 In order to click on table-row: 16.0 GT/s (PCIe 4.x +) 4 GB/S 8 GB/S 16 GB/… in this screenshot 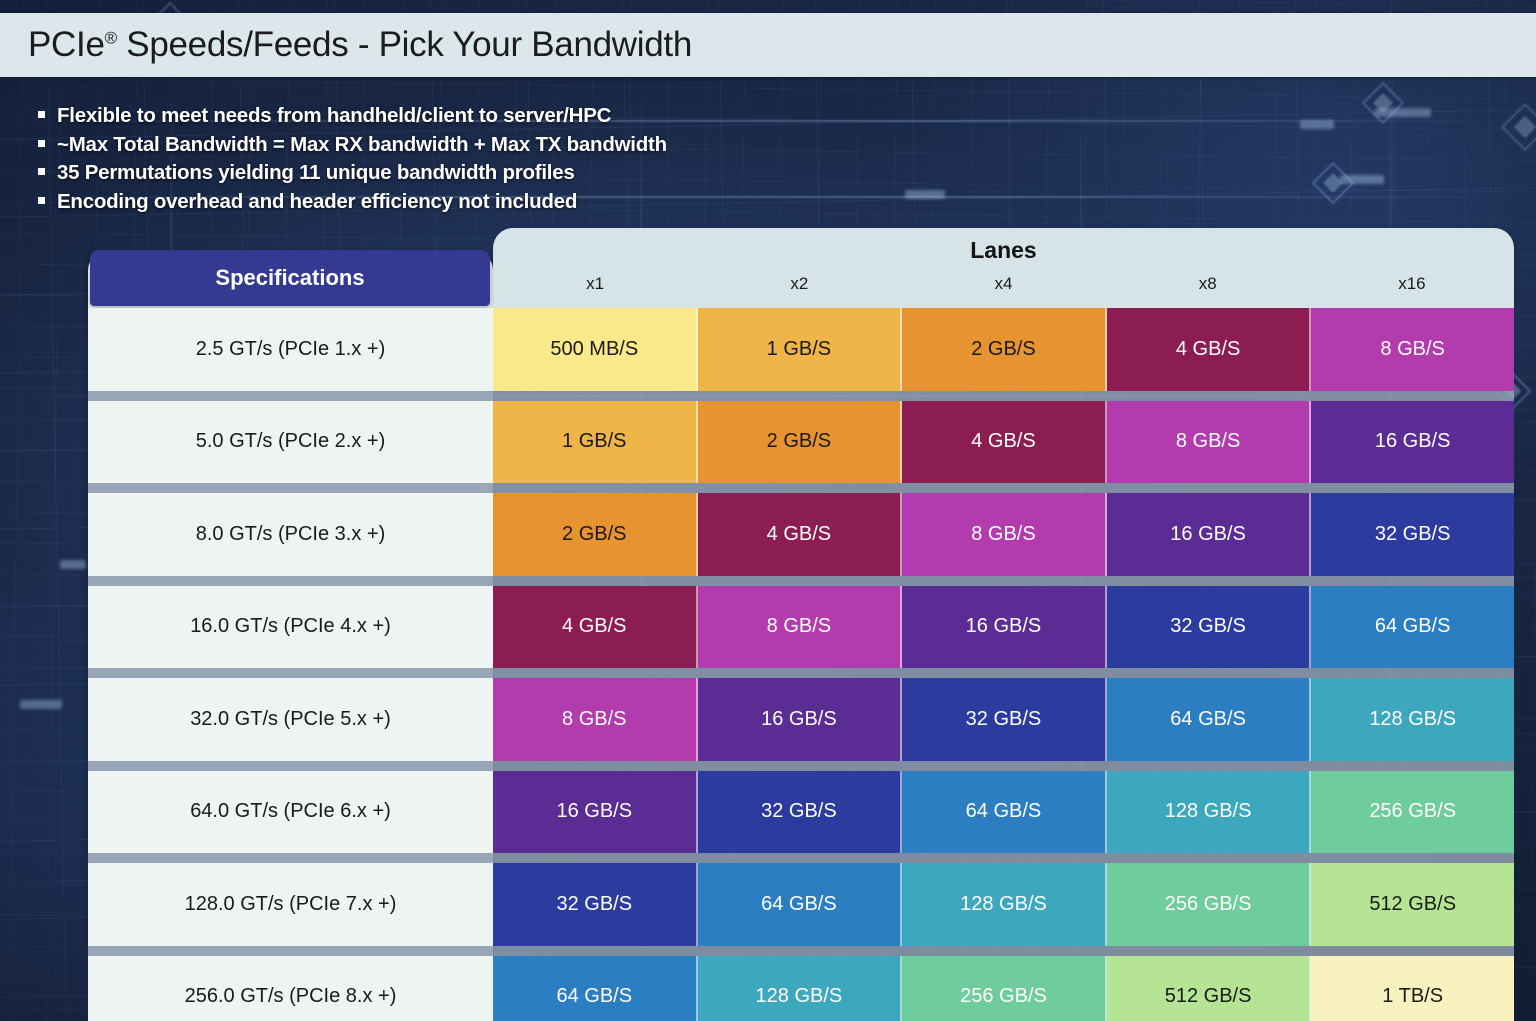, I will do `click(801, 626)`.